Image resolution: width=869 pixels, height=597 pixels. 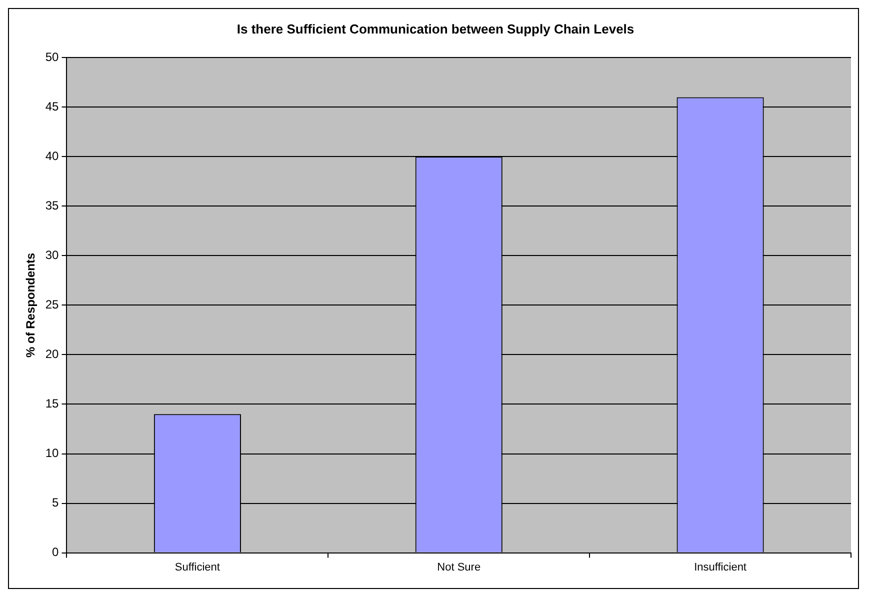 What do you see at coordinates (52, 205) in the screenshot?
I see `y-tick-label: 35` at bounding box center [52, 205].